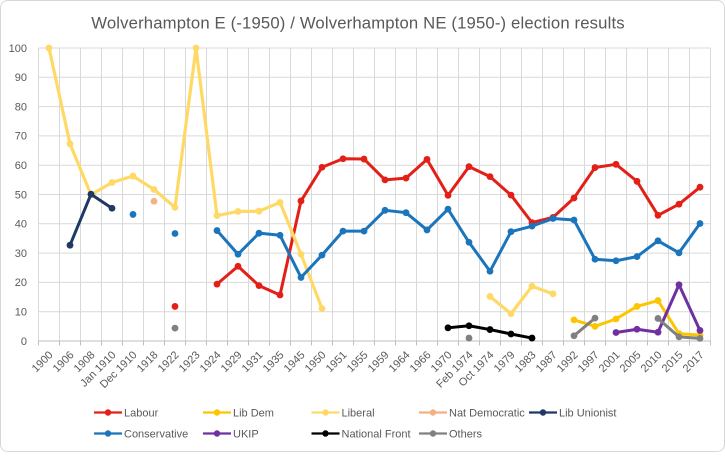 The image size is (725, 457). Describe the element at coordinates (21, 225) in the screenshot. I see `svg-text: 40` at that location.